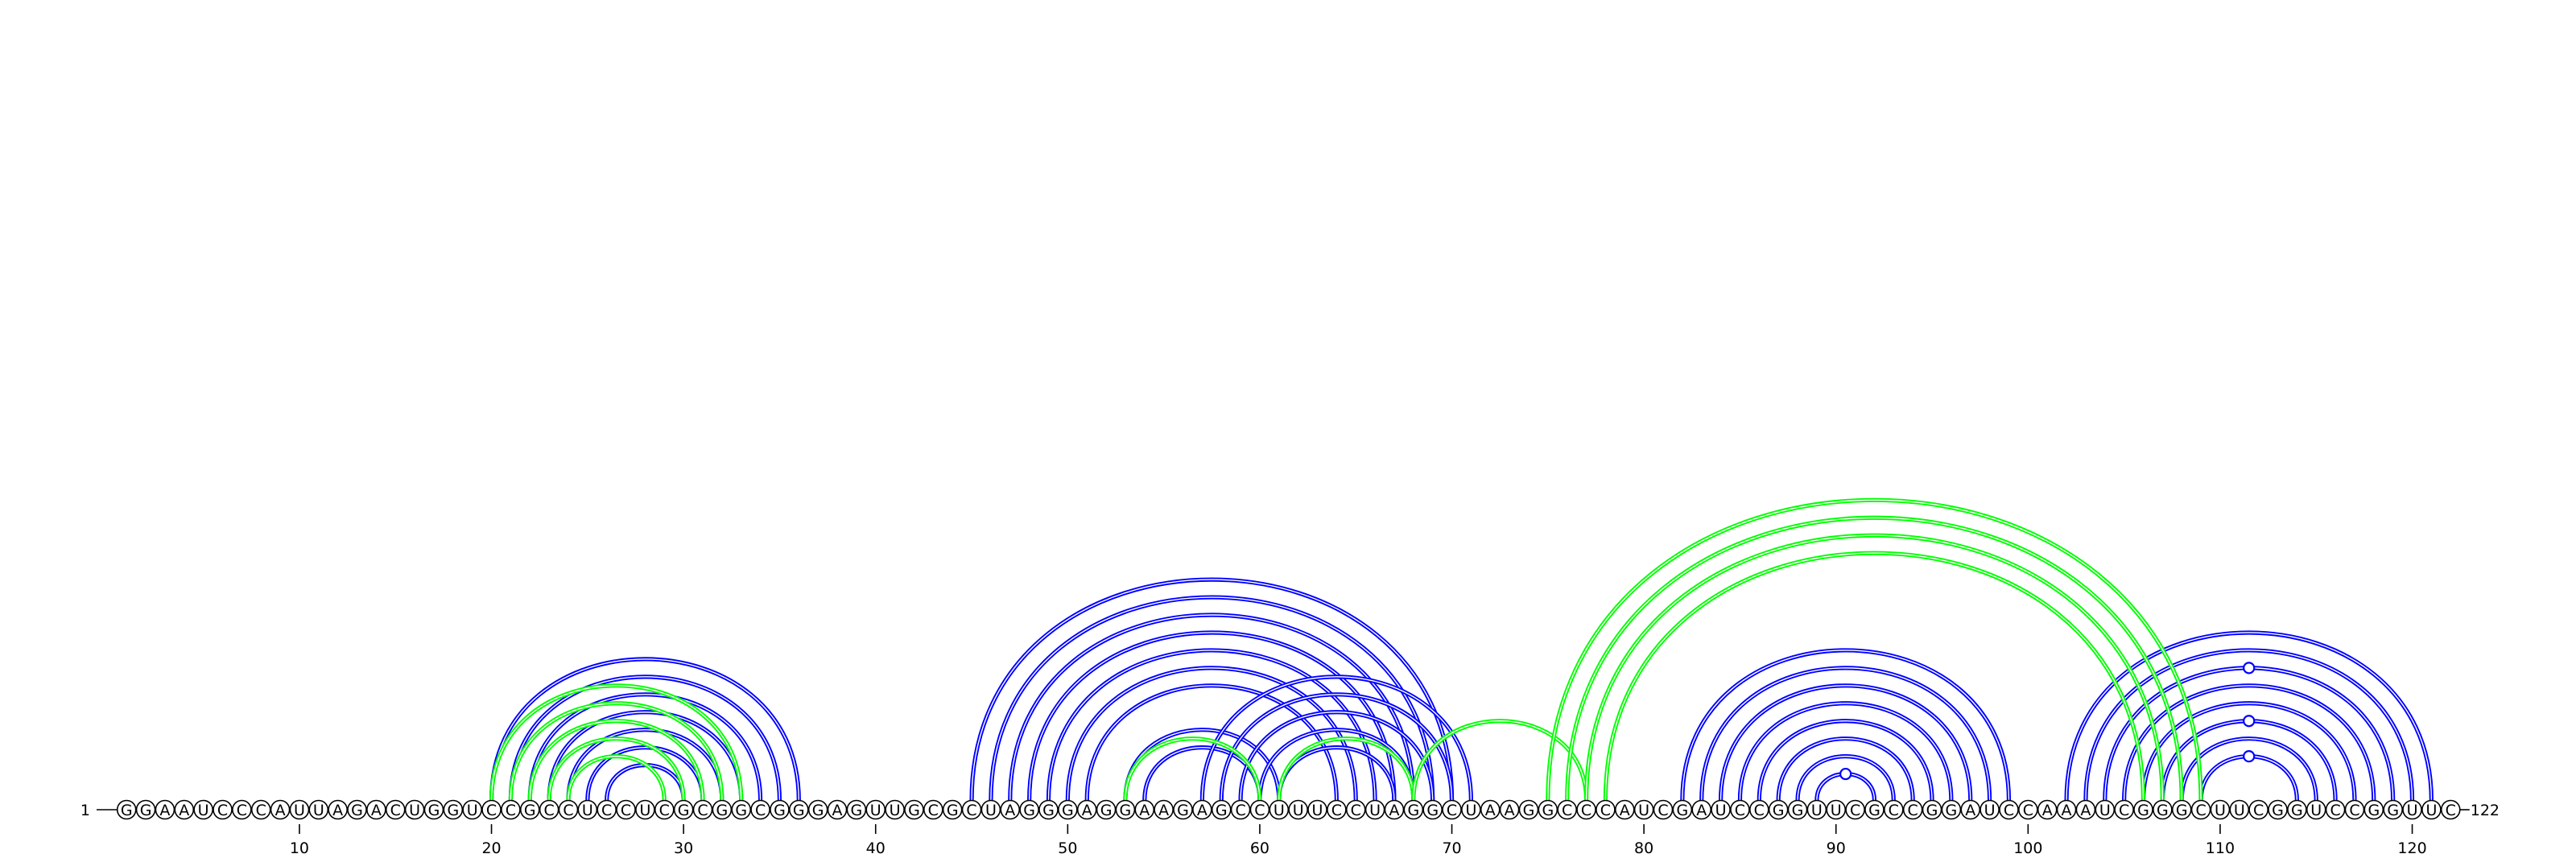  I want to click on nucleotide-27: C, so click(626, 809).